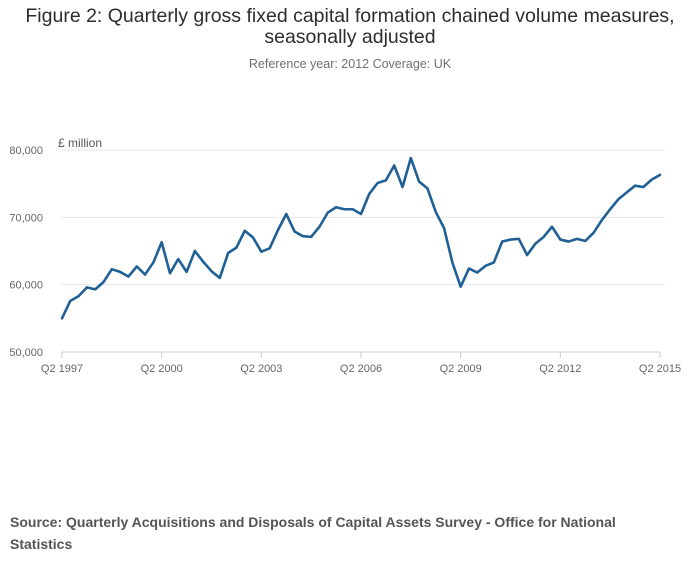 Image resolution: width=700 pixels, height=574 pixels. Describe the element at coordinates (26, 218) in the screenshot. I see `y-tick-label: 70,000` at that location.